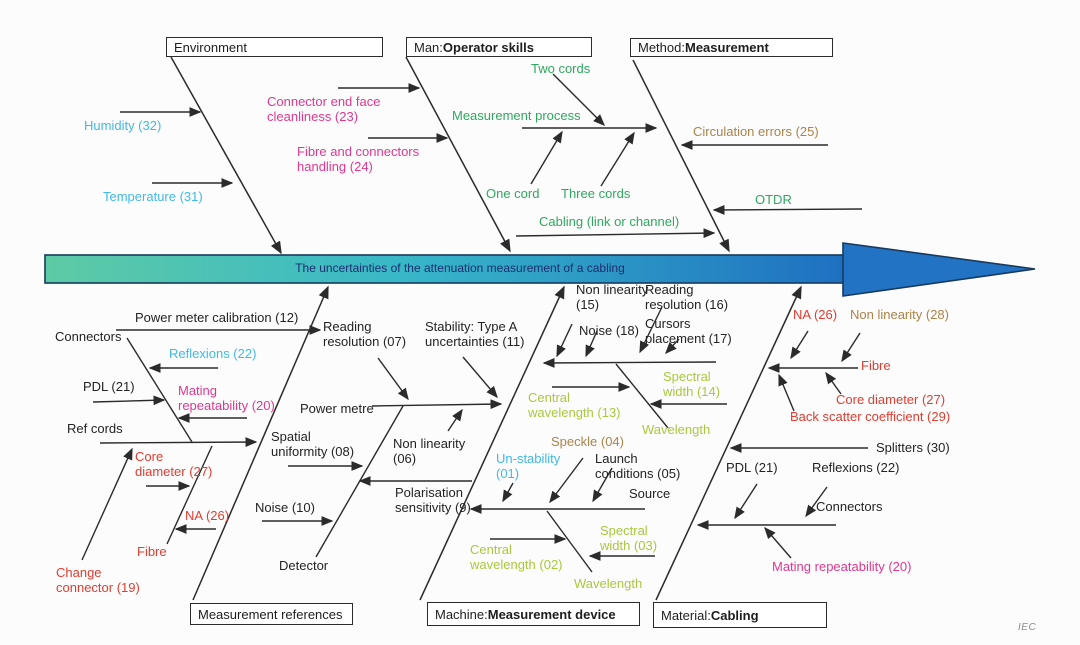 Image resolution: width=1080 pixels, height=645 pixels. What do you see at coordinates (913, 447) in the screenshot?
I see `cause-label-splitters-30: Splitters (30)` at bounding box center [913, 447].